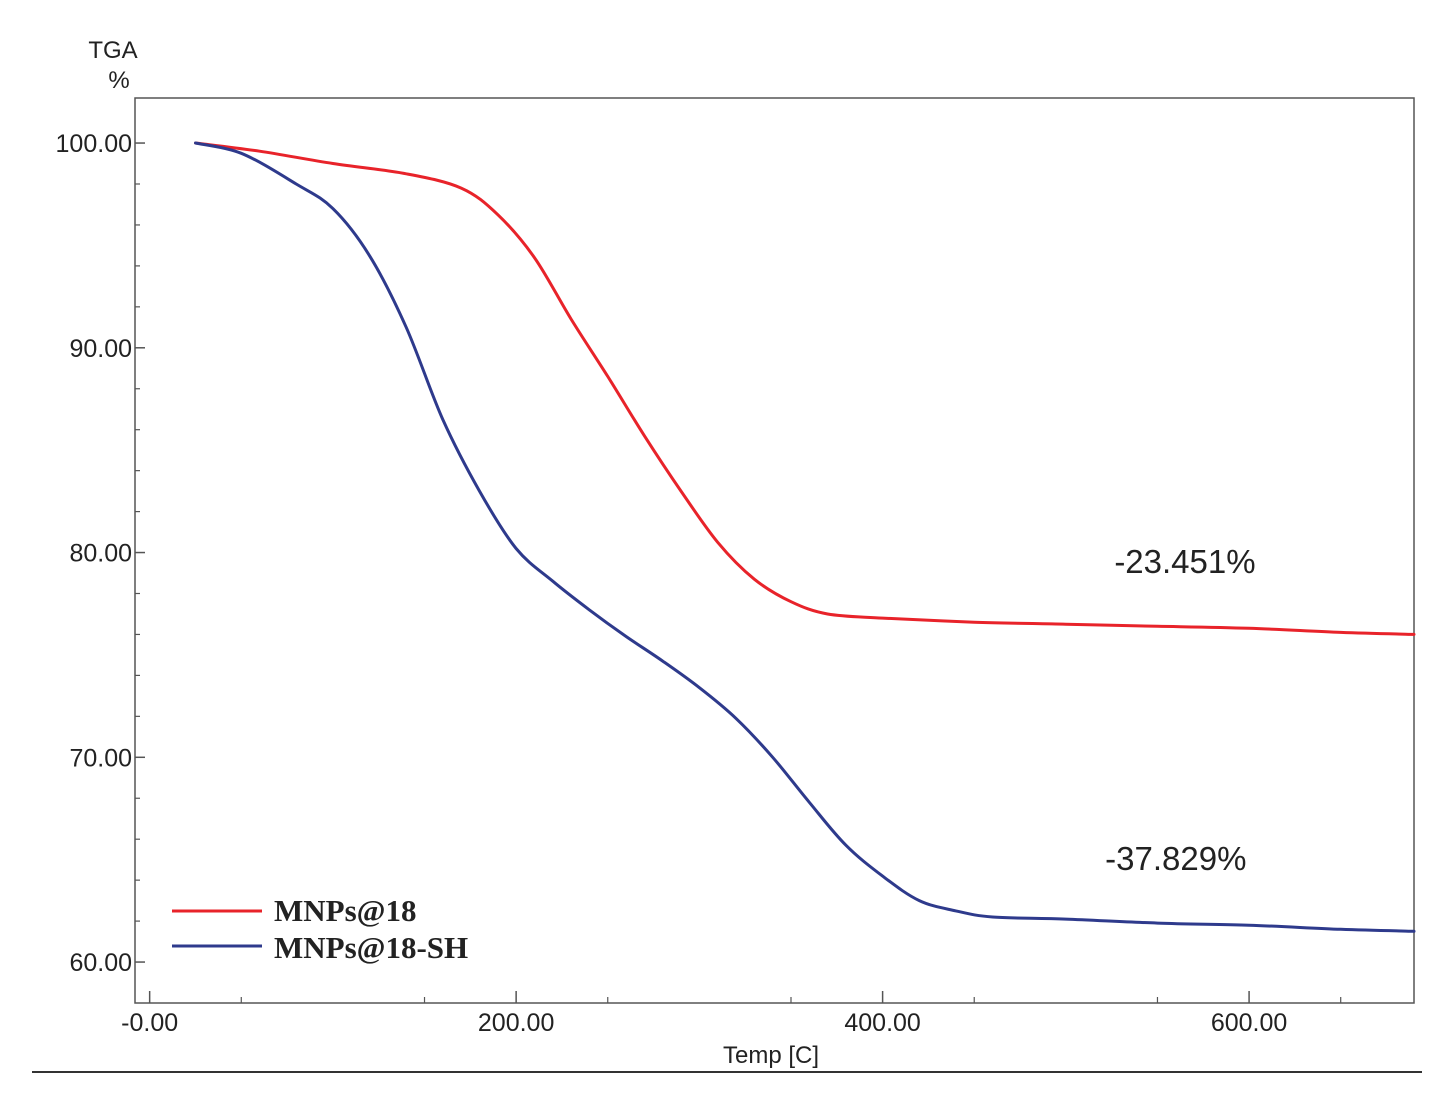  I want to click on y-tick-label: 70.00, so click(100, 758).